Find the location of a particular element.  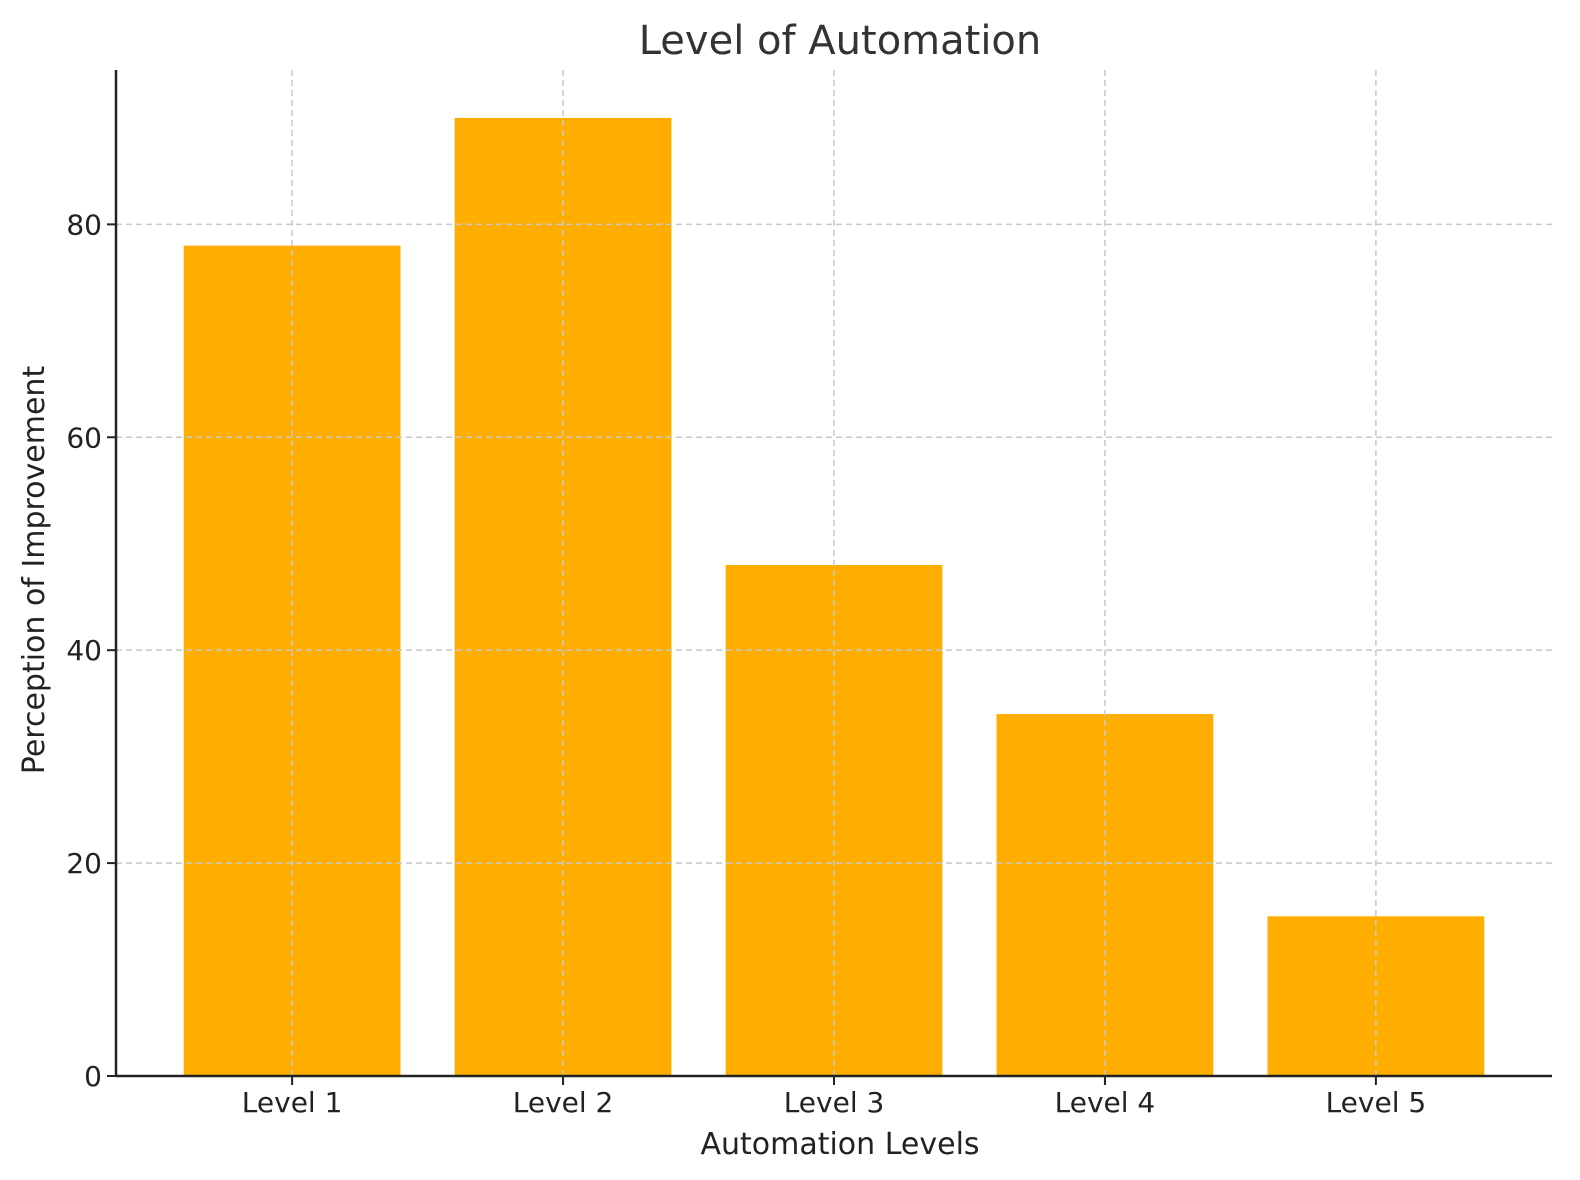

y-tick-label: 60 is located at coordinates (84, 437).